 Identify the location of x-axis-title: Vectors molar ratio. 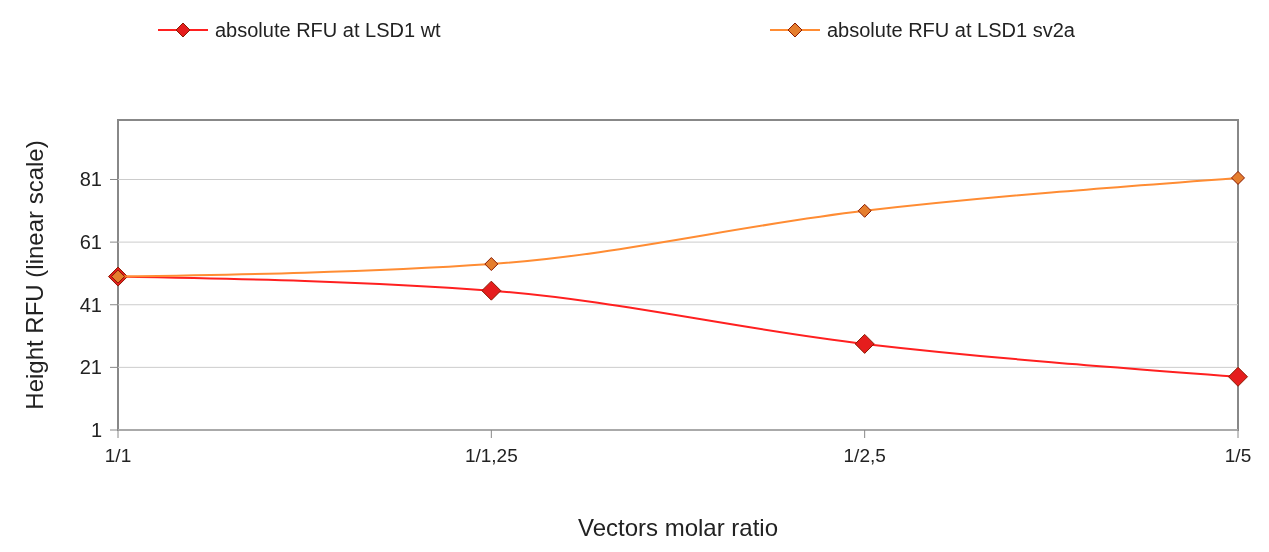
(678, 527).